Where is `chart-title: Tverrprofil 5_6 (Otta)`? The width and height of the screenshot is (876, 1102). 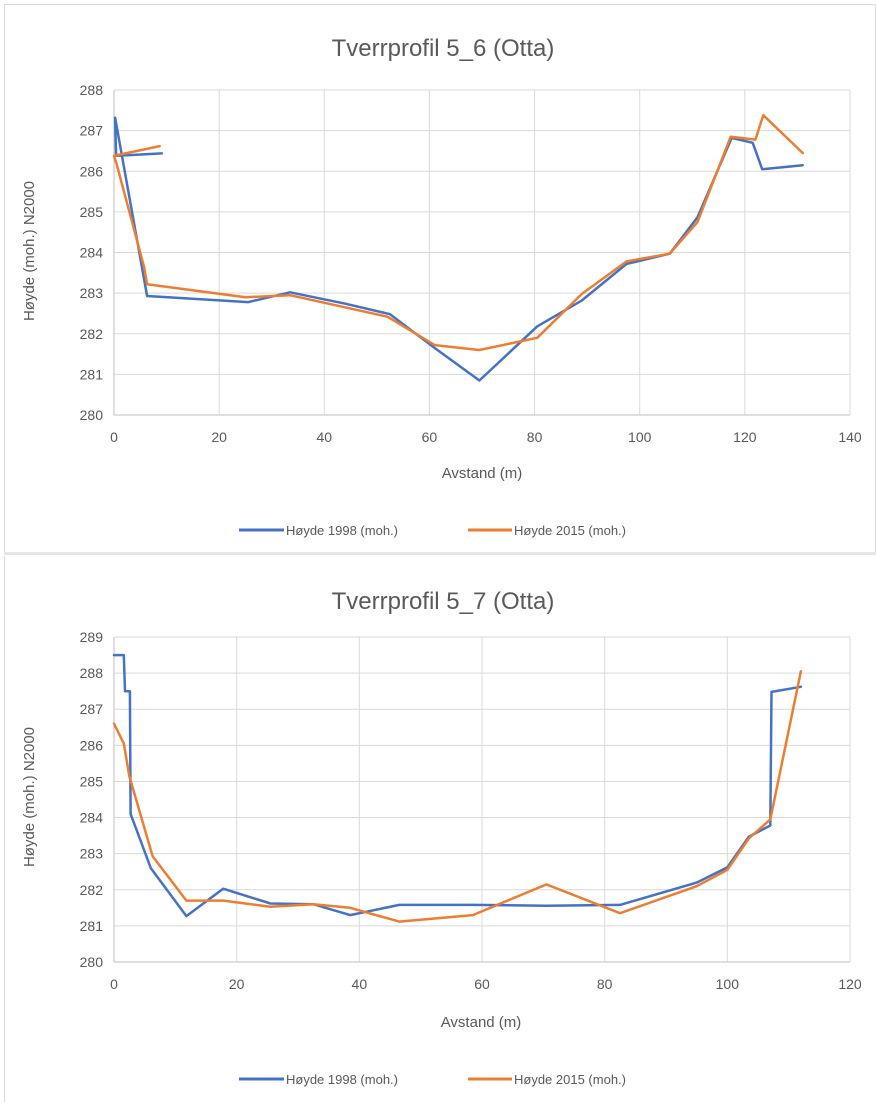 chart-title: Tverrprofil 5_6 (Otta) is located at coordinates (443, 48).